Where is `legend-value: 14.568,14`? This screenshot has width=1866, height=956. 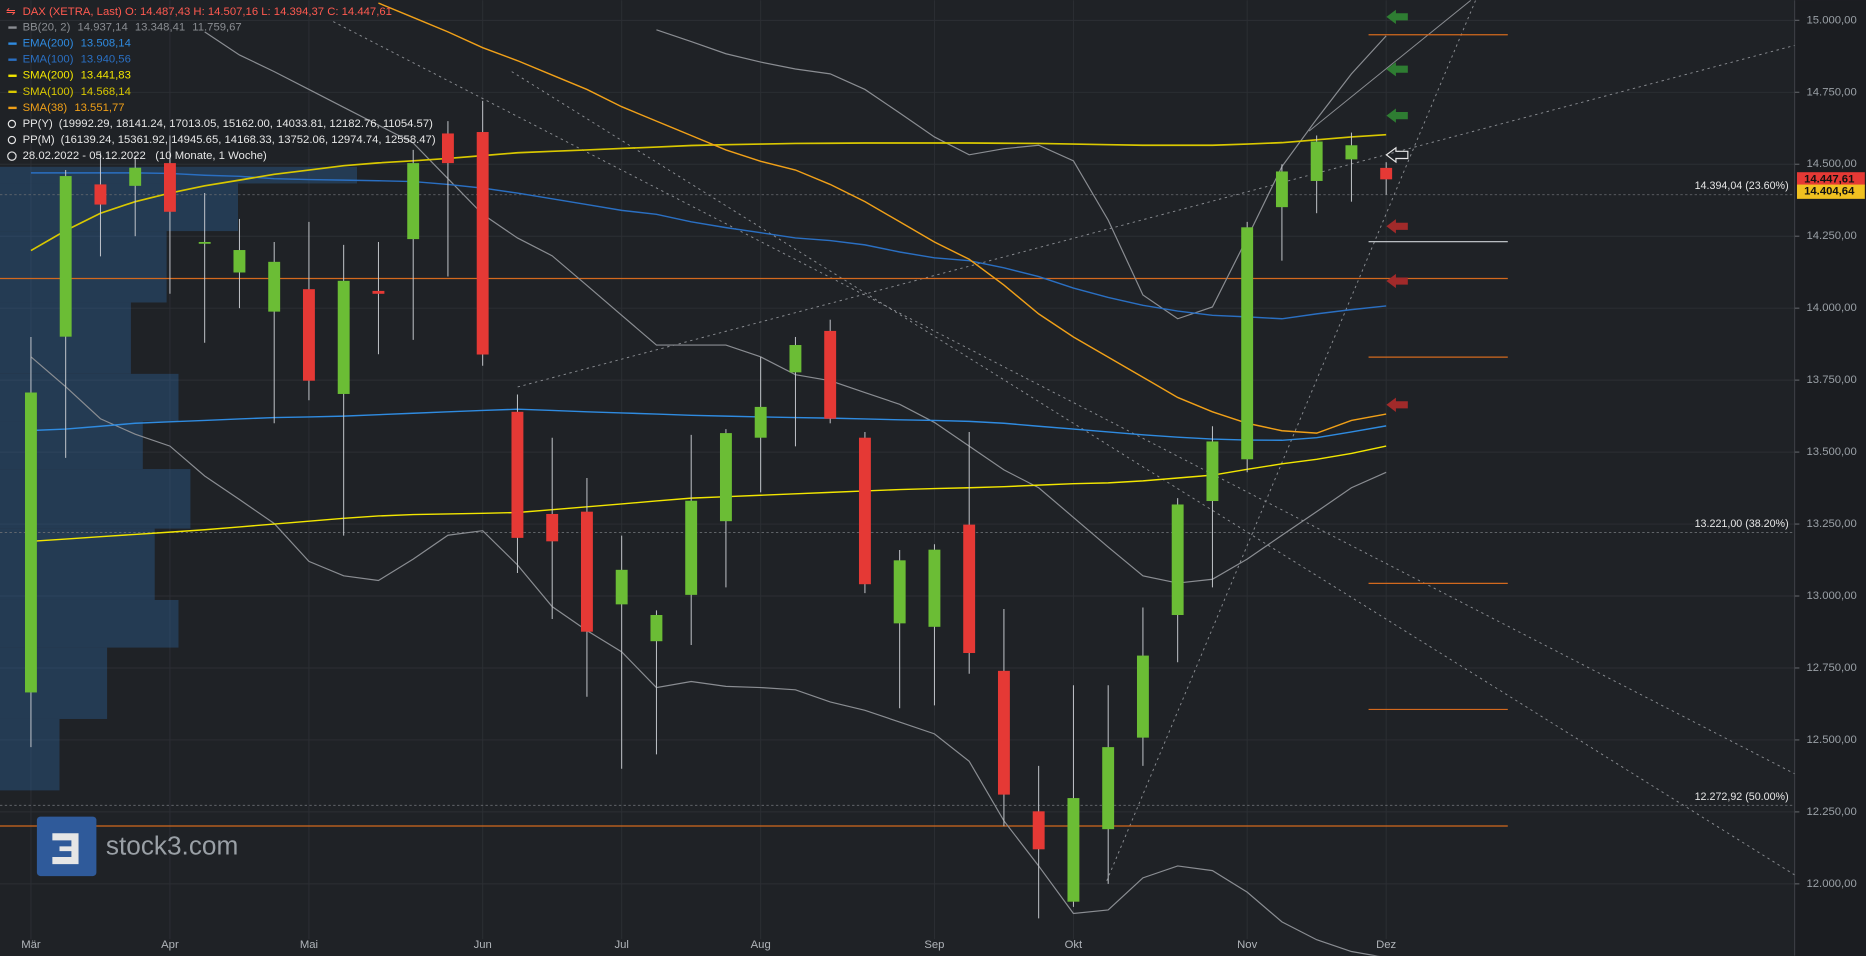
legend-value: 14.568,14 is located at coordinates (106, 92).